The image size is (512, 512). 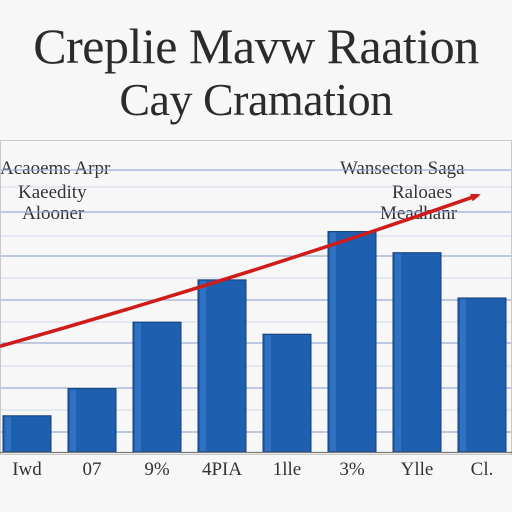 I want to click on chart-title-line-2: Cay Cramation, so click(x=256, y=99).